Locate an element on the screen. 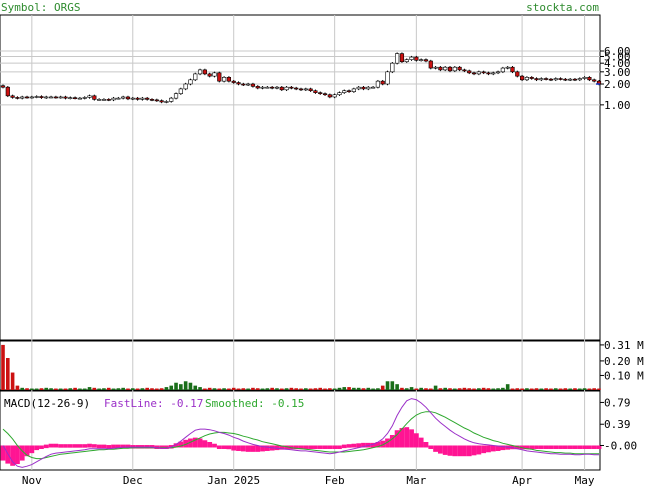 This screenshot has height=486, width=655. site-label: stockta.com is located at coordinates (562, 7).